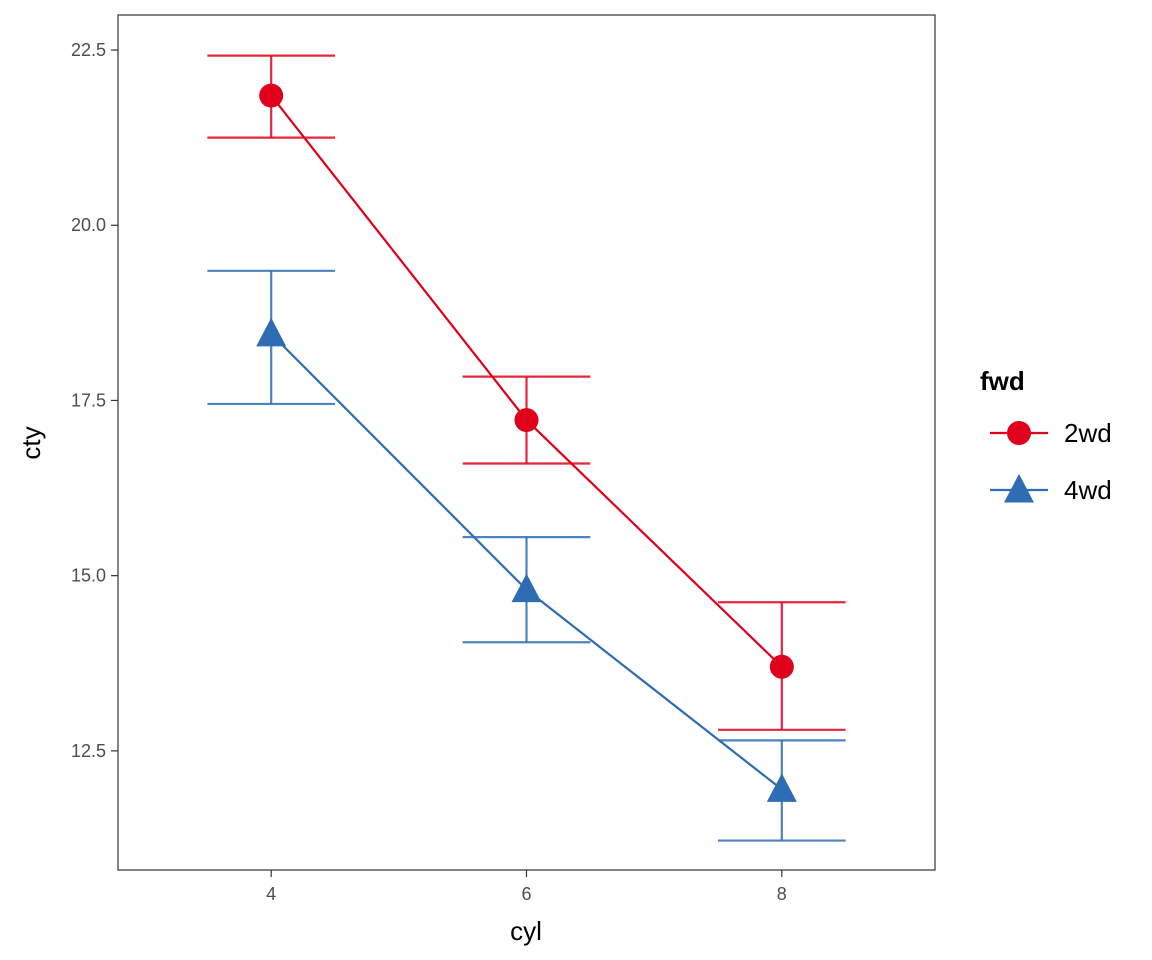 This screenshot has height=960, width=1152. I want to click on legend: fwd 2wd 4wd, so click(1046, 435).